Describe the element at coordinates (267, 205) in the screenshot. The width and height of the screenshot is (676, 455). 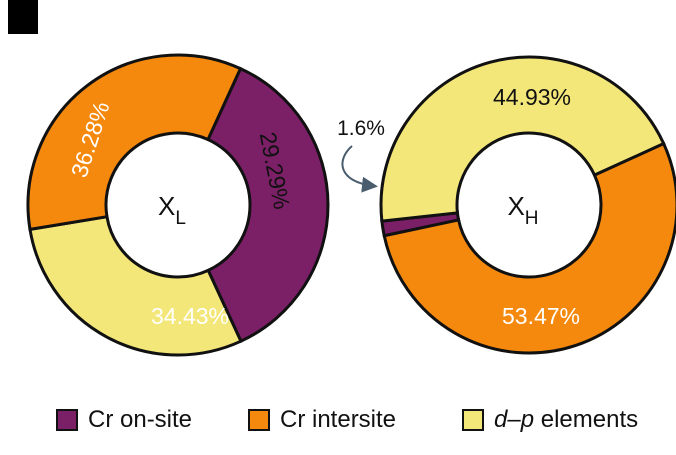
I see `slice-cr-on-site` at that location.